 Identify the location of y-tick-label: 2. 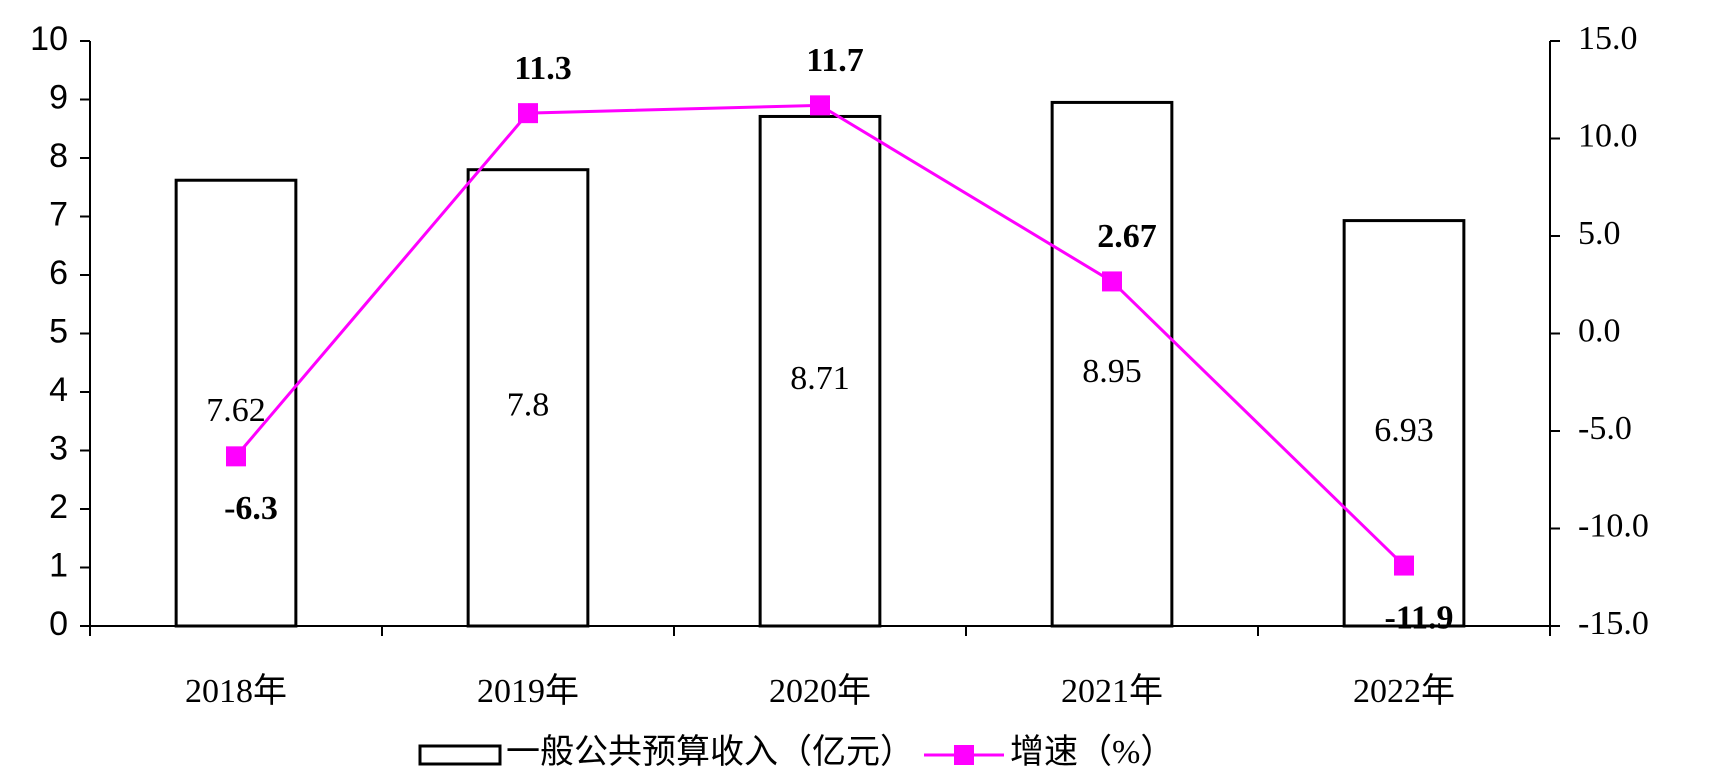
(58, 507).